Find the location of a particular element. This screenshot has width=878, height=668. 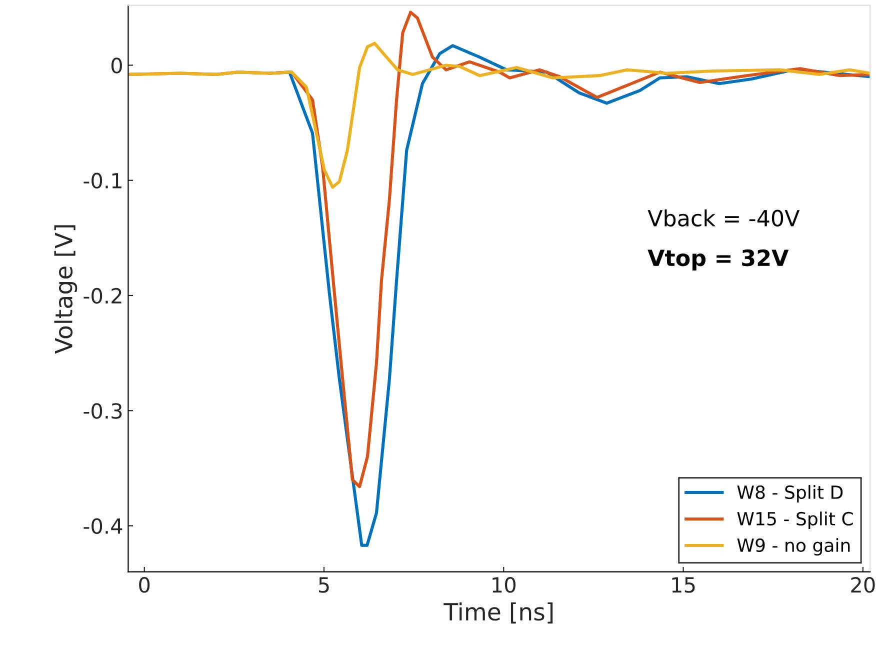

x-tick-label: 0 is located at coordinates (144, 585).